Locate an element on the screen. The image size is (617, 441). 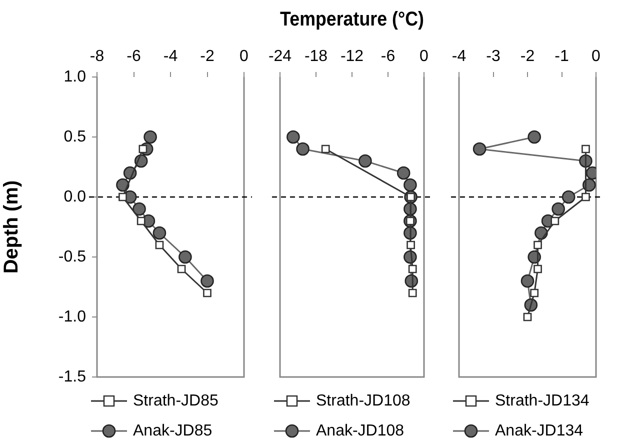
y-tick-label: -1.5 is located at coordinates (72, 377).